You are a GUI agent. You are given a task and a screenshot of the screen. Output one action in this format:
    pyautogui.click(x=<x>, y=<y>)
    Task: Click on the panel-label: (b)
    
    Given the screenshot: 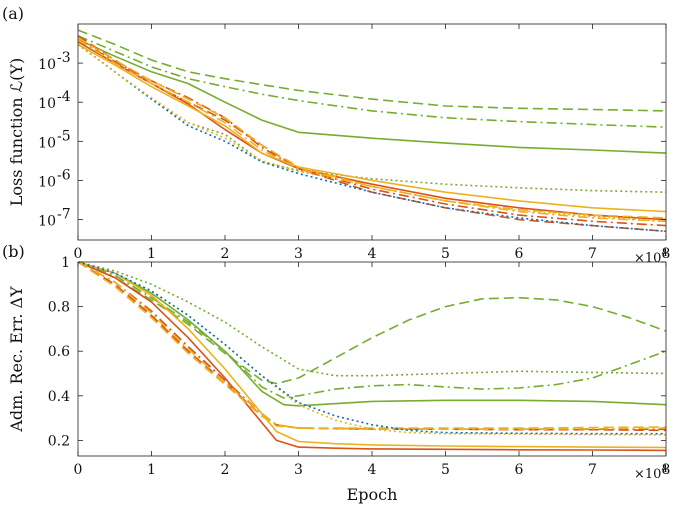 What is the action you would take?
    pyautogui.click(x=13, y=251)
    